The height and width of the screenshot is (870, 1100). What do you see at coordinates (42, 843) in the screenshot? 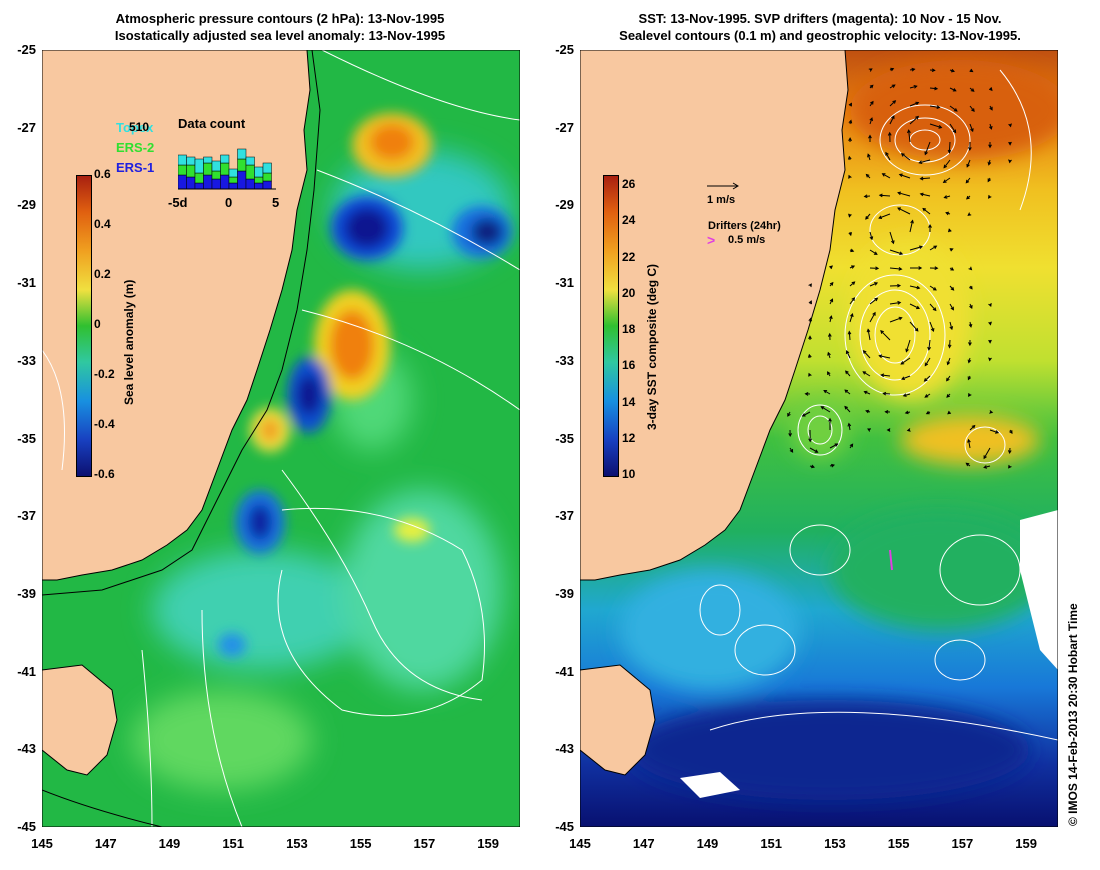
I see `lon-tick-label: 145` at bounding box center [42, 843].